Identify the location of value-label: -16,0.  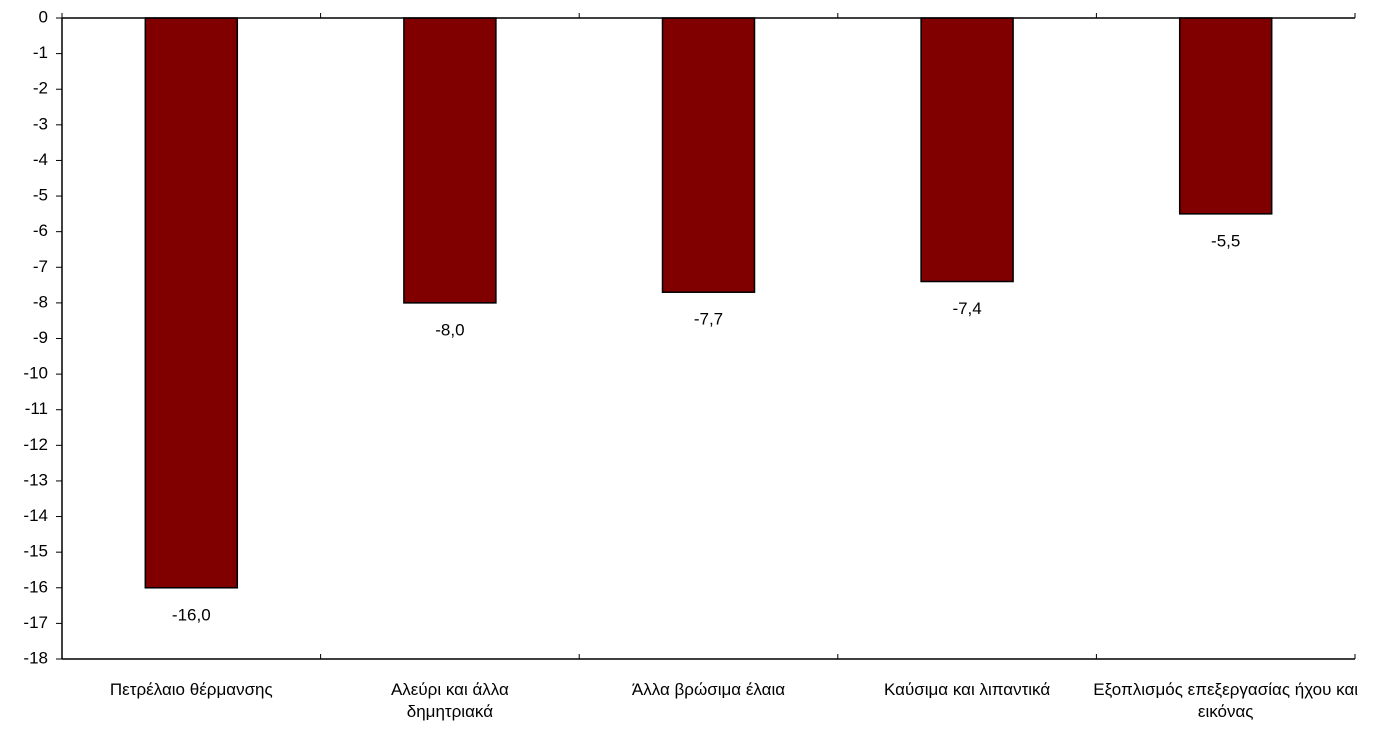
(191, 614).